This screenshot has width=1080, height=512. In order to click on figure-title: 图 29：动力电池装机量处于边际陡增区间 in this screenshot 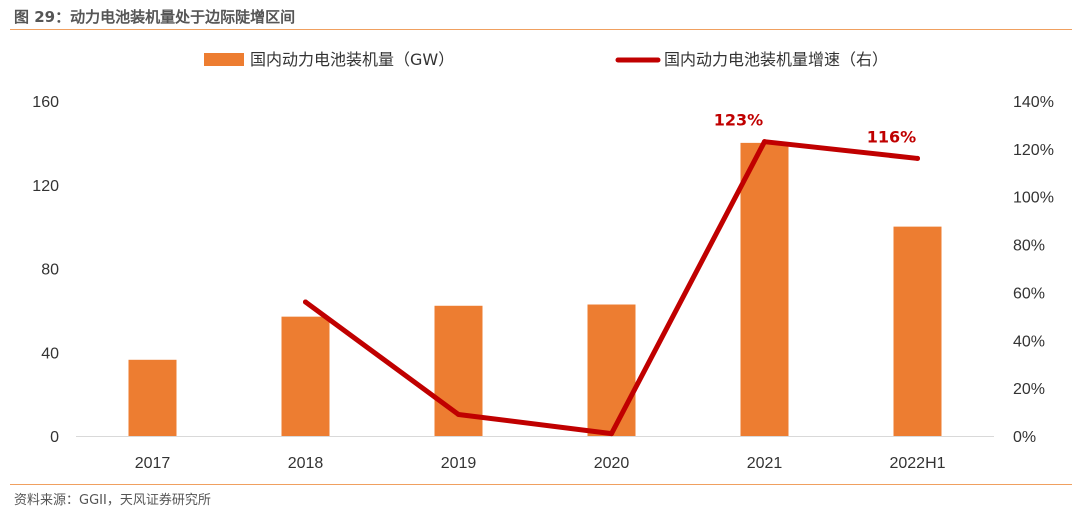, I will do `click(155, 17)`.